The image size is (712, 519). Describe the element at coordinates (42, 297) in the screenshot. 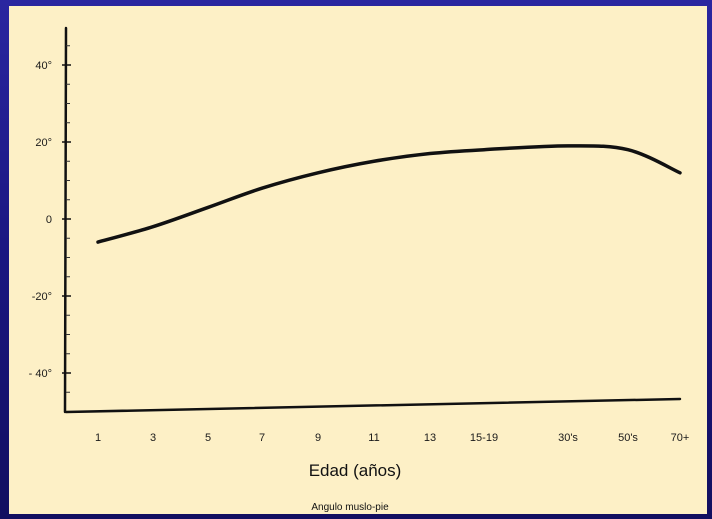

I see `y-tick-label: -20°` at that location.